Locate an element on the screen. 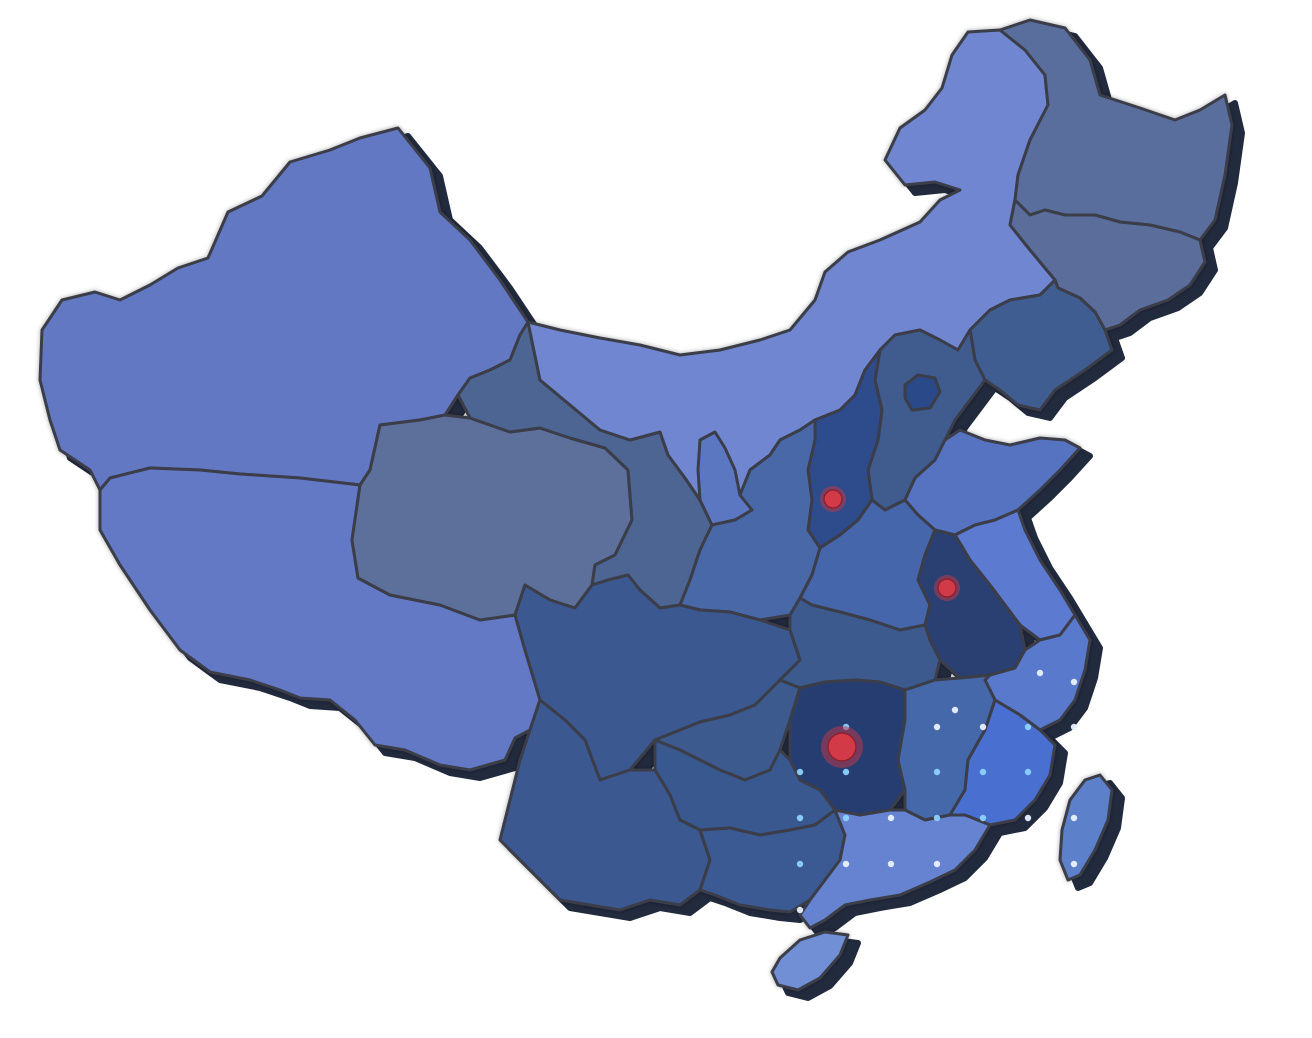 This screenshot has height=1038, width=1312. region-liaoning is located at coordinates (1041, 345).